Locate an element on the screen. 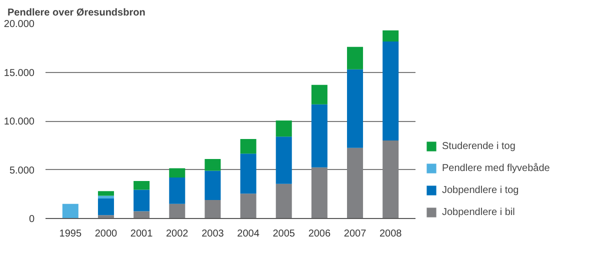 Image resolution: width=595 pixels, height=267 pixels. x-tick-label: 2004 is located at coordinates (248, 234).